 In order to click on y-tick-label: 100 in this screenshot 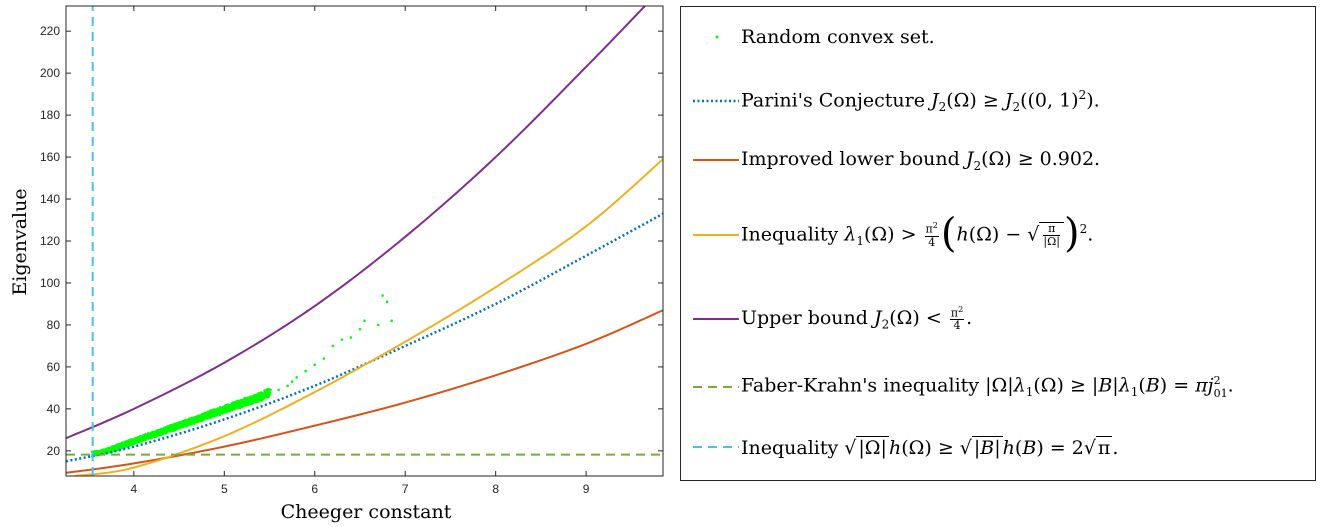, I will do `click(50, 283)`.